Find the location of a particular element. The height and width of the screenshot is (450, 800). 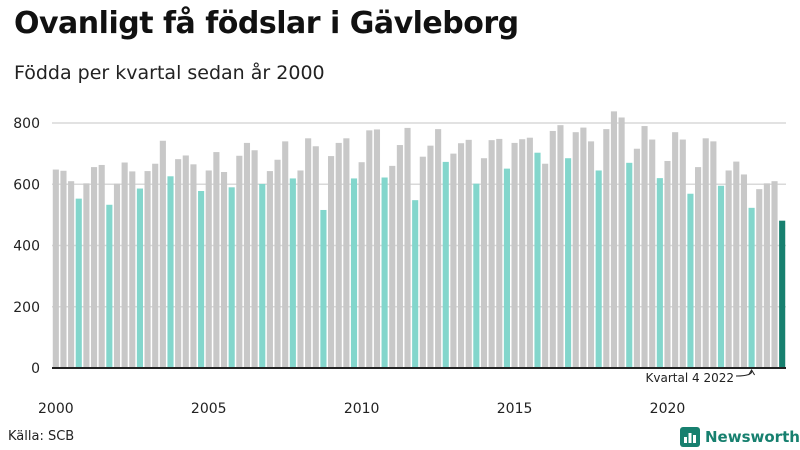

x-tick-label: 2010 is located at coordinates (362, 409).